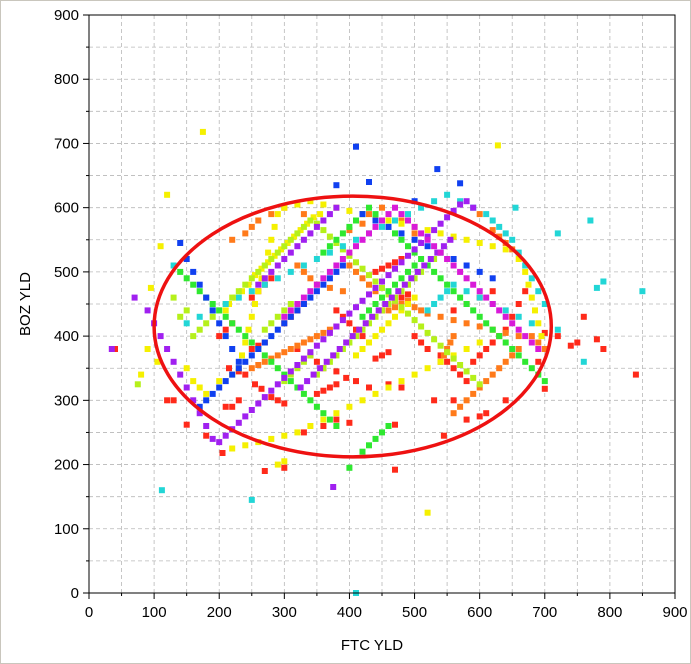  What do you see at coordinates (66, 529) in the screenshot?
I see `y-tick-label: 100` at bounding box center [66, 529].